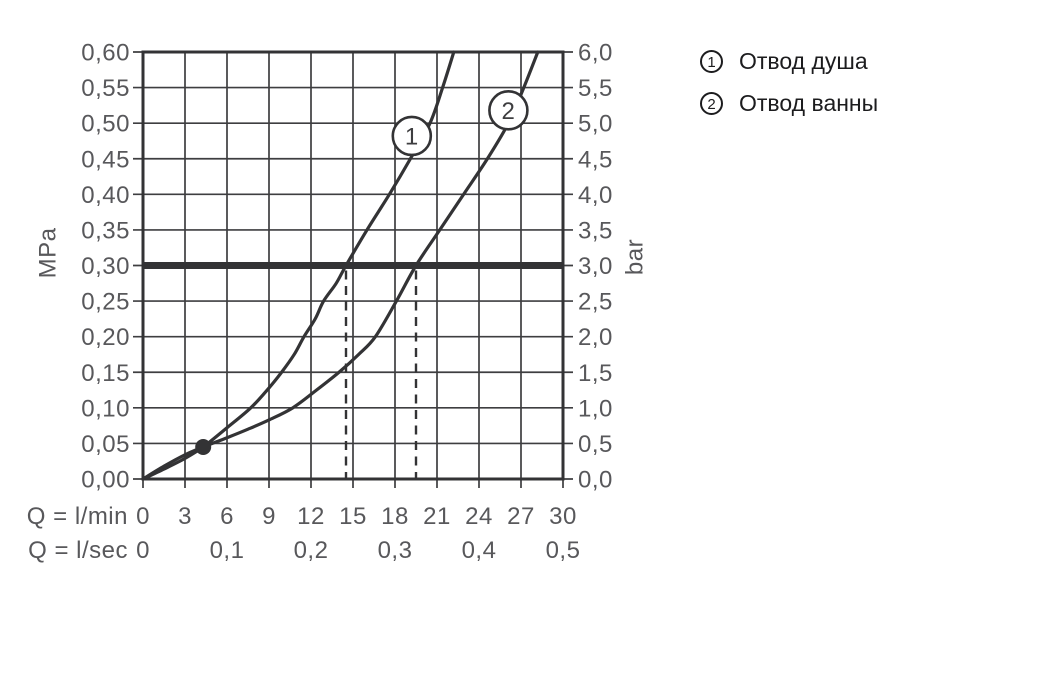 The image size is (1059, 675). Describe the element at coordinates (105, 88) in the screenshot. I see `svg-text: 0,55` at that location.